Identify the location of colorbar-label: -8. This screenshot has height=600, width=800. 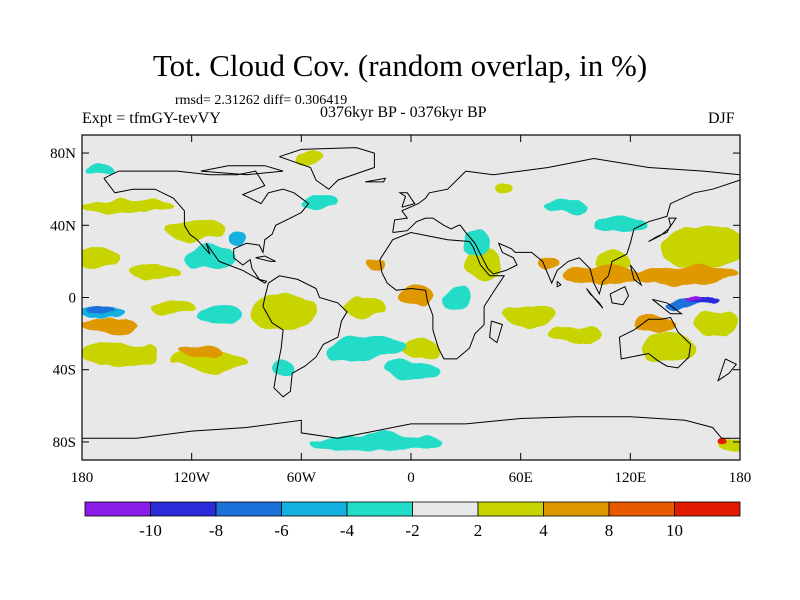
(216, 530).